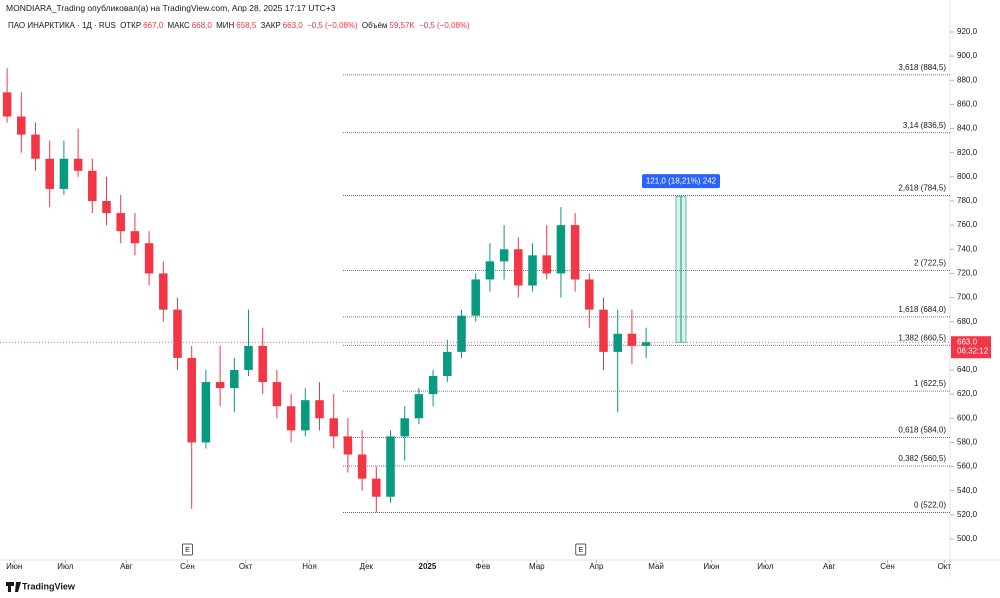  Describe the element at coordinates (930, 263) in the screenshot. I see `fib-label: 2 (722,5)` at that location.